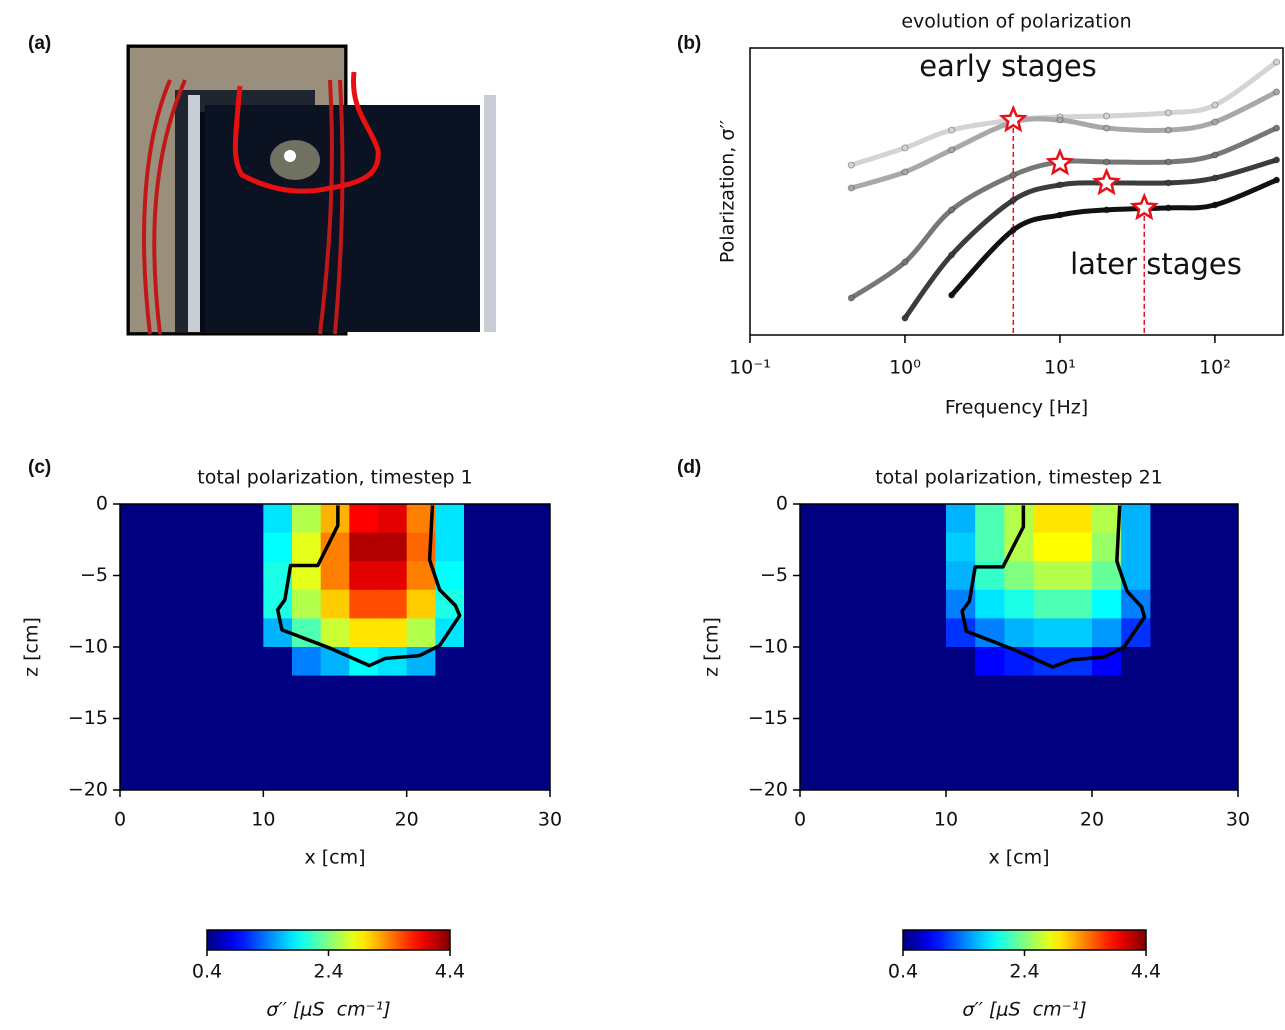 This screenshot has width=1285, height=1030. What do you see at coordinates (328, 940) in the screenshot?
I see `colorbar` at bounding box center [328, 940].